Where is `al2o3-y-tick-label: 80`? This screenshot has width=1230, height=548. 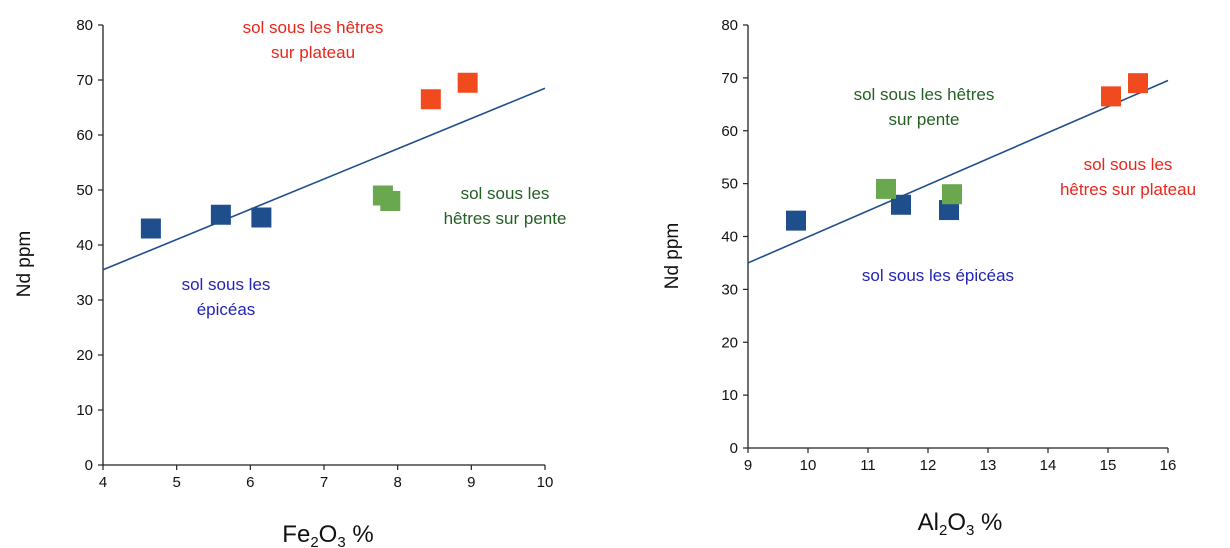 al2o3-y-tick-label: 80 is located at coordinates (729, 25).